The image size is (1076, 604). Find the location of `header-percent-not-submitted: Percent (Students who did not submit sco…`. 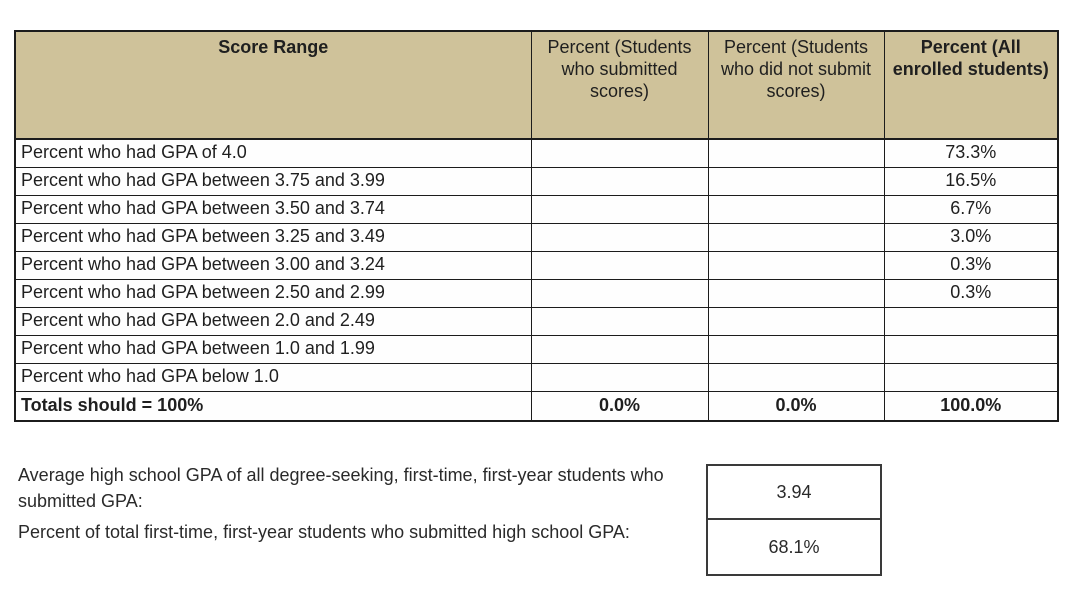

header-percent-not-submitted: Percent (Students who did not submit sco… is located at coordinates (796, 85).